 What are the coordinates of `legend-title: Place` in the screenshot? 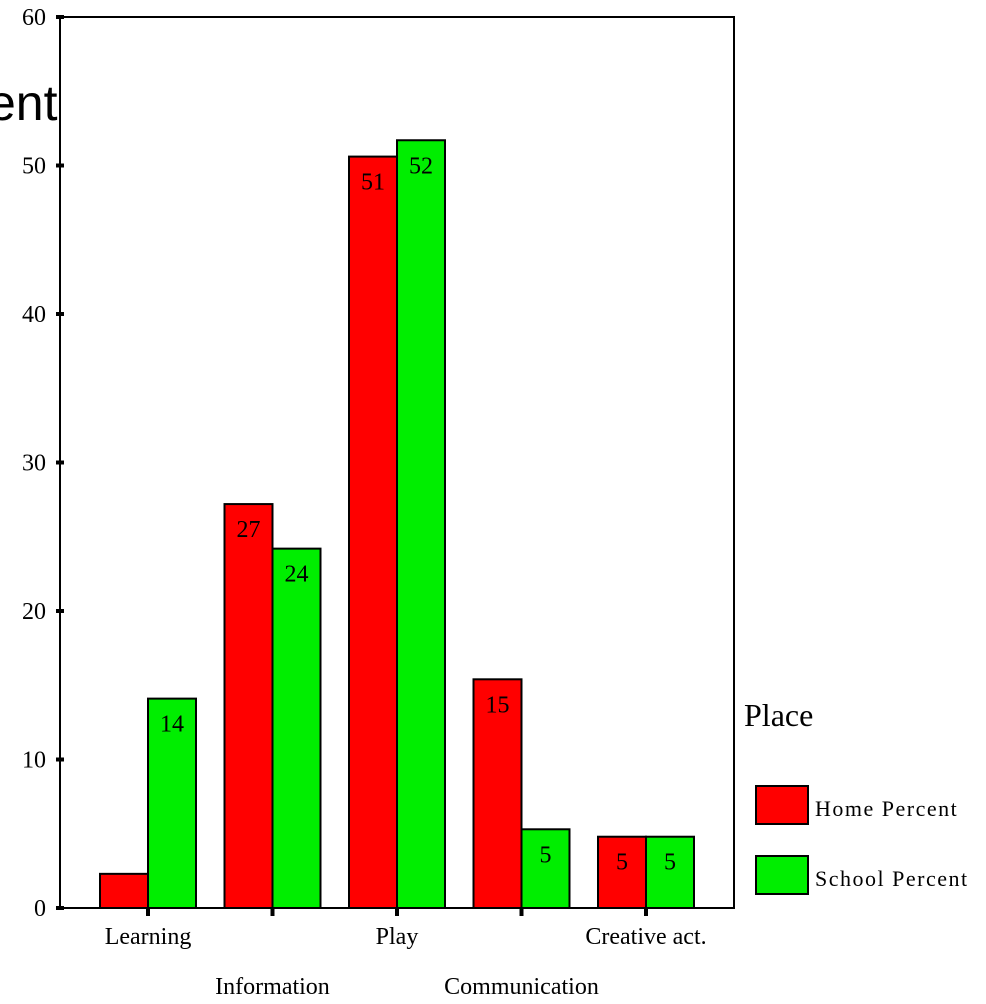 It's located at (778, 715).